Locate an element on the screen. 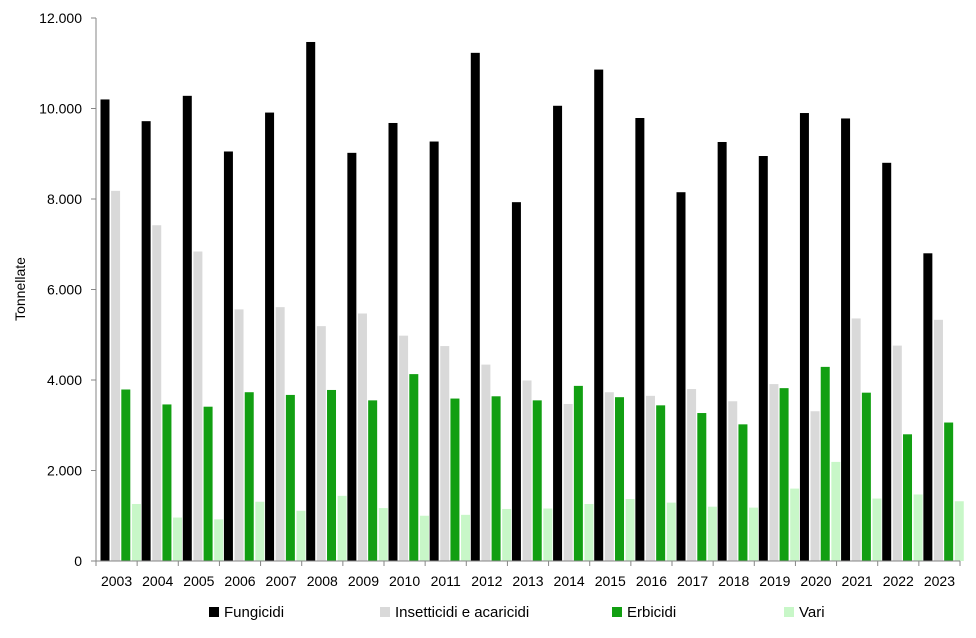 Image resolution: width=976 pixels, height=638 pixels. y-tick-label: 10.000 is located at coordinates (60, 109).